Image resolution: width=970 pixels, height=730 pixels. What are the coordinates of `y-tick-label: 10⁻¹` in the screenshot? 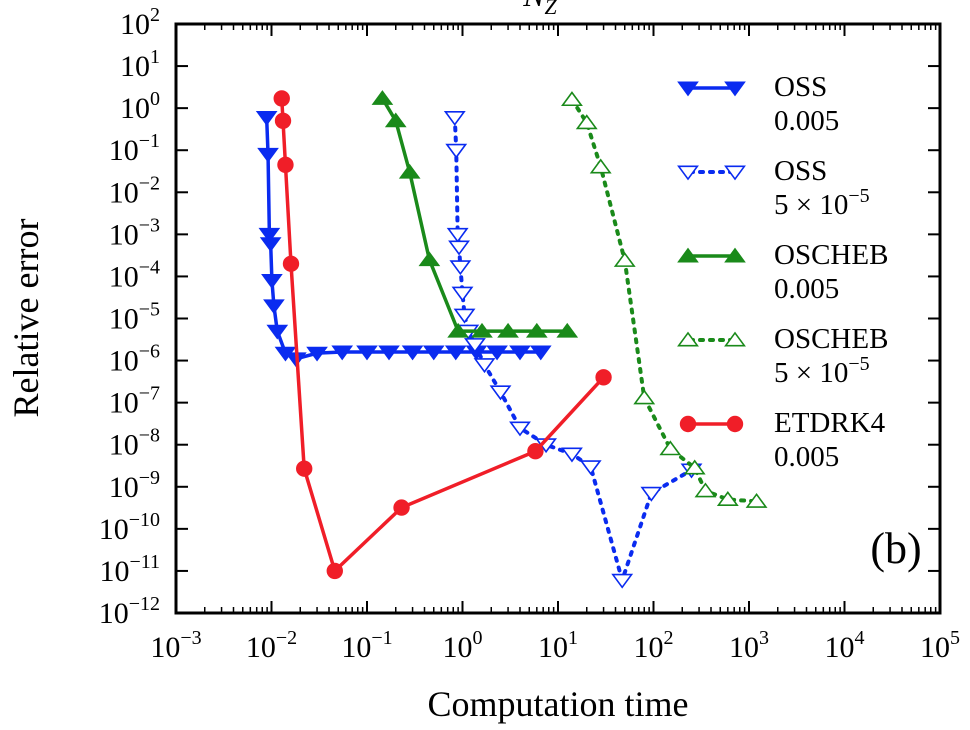 It's located at (134, 148).